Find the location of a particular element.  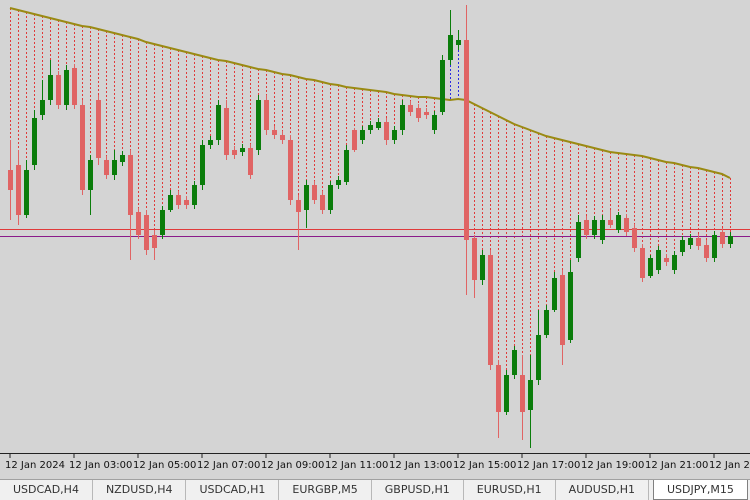

x-tick-label: 12 Jan 23:00 is located at coordinates (729, 465).